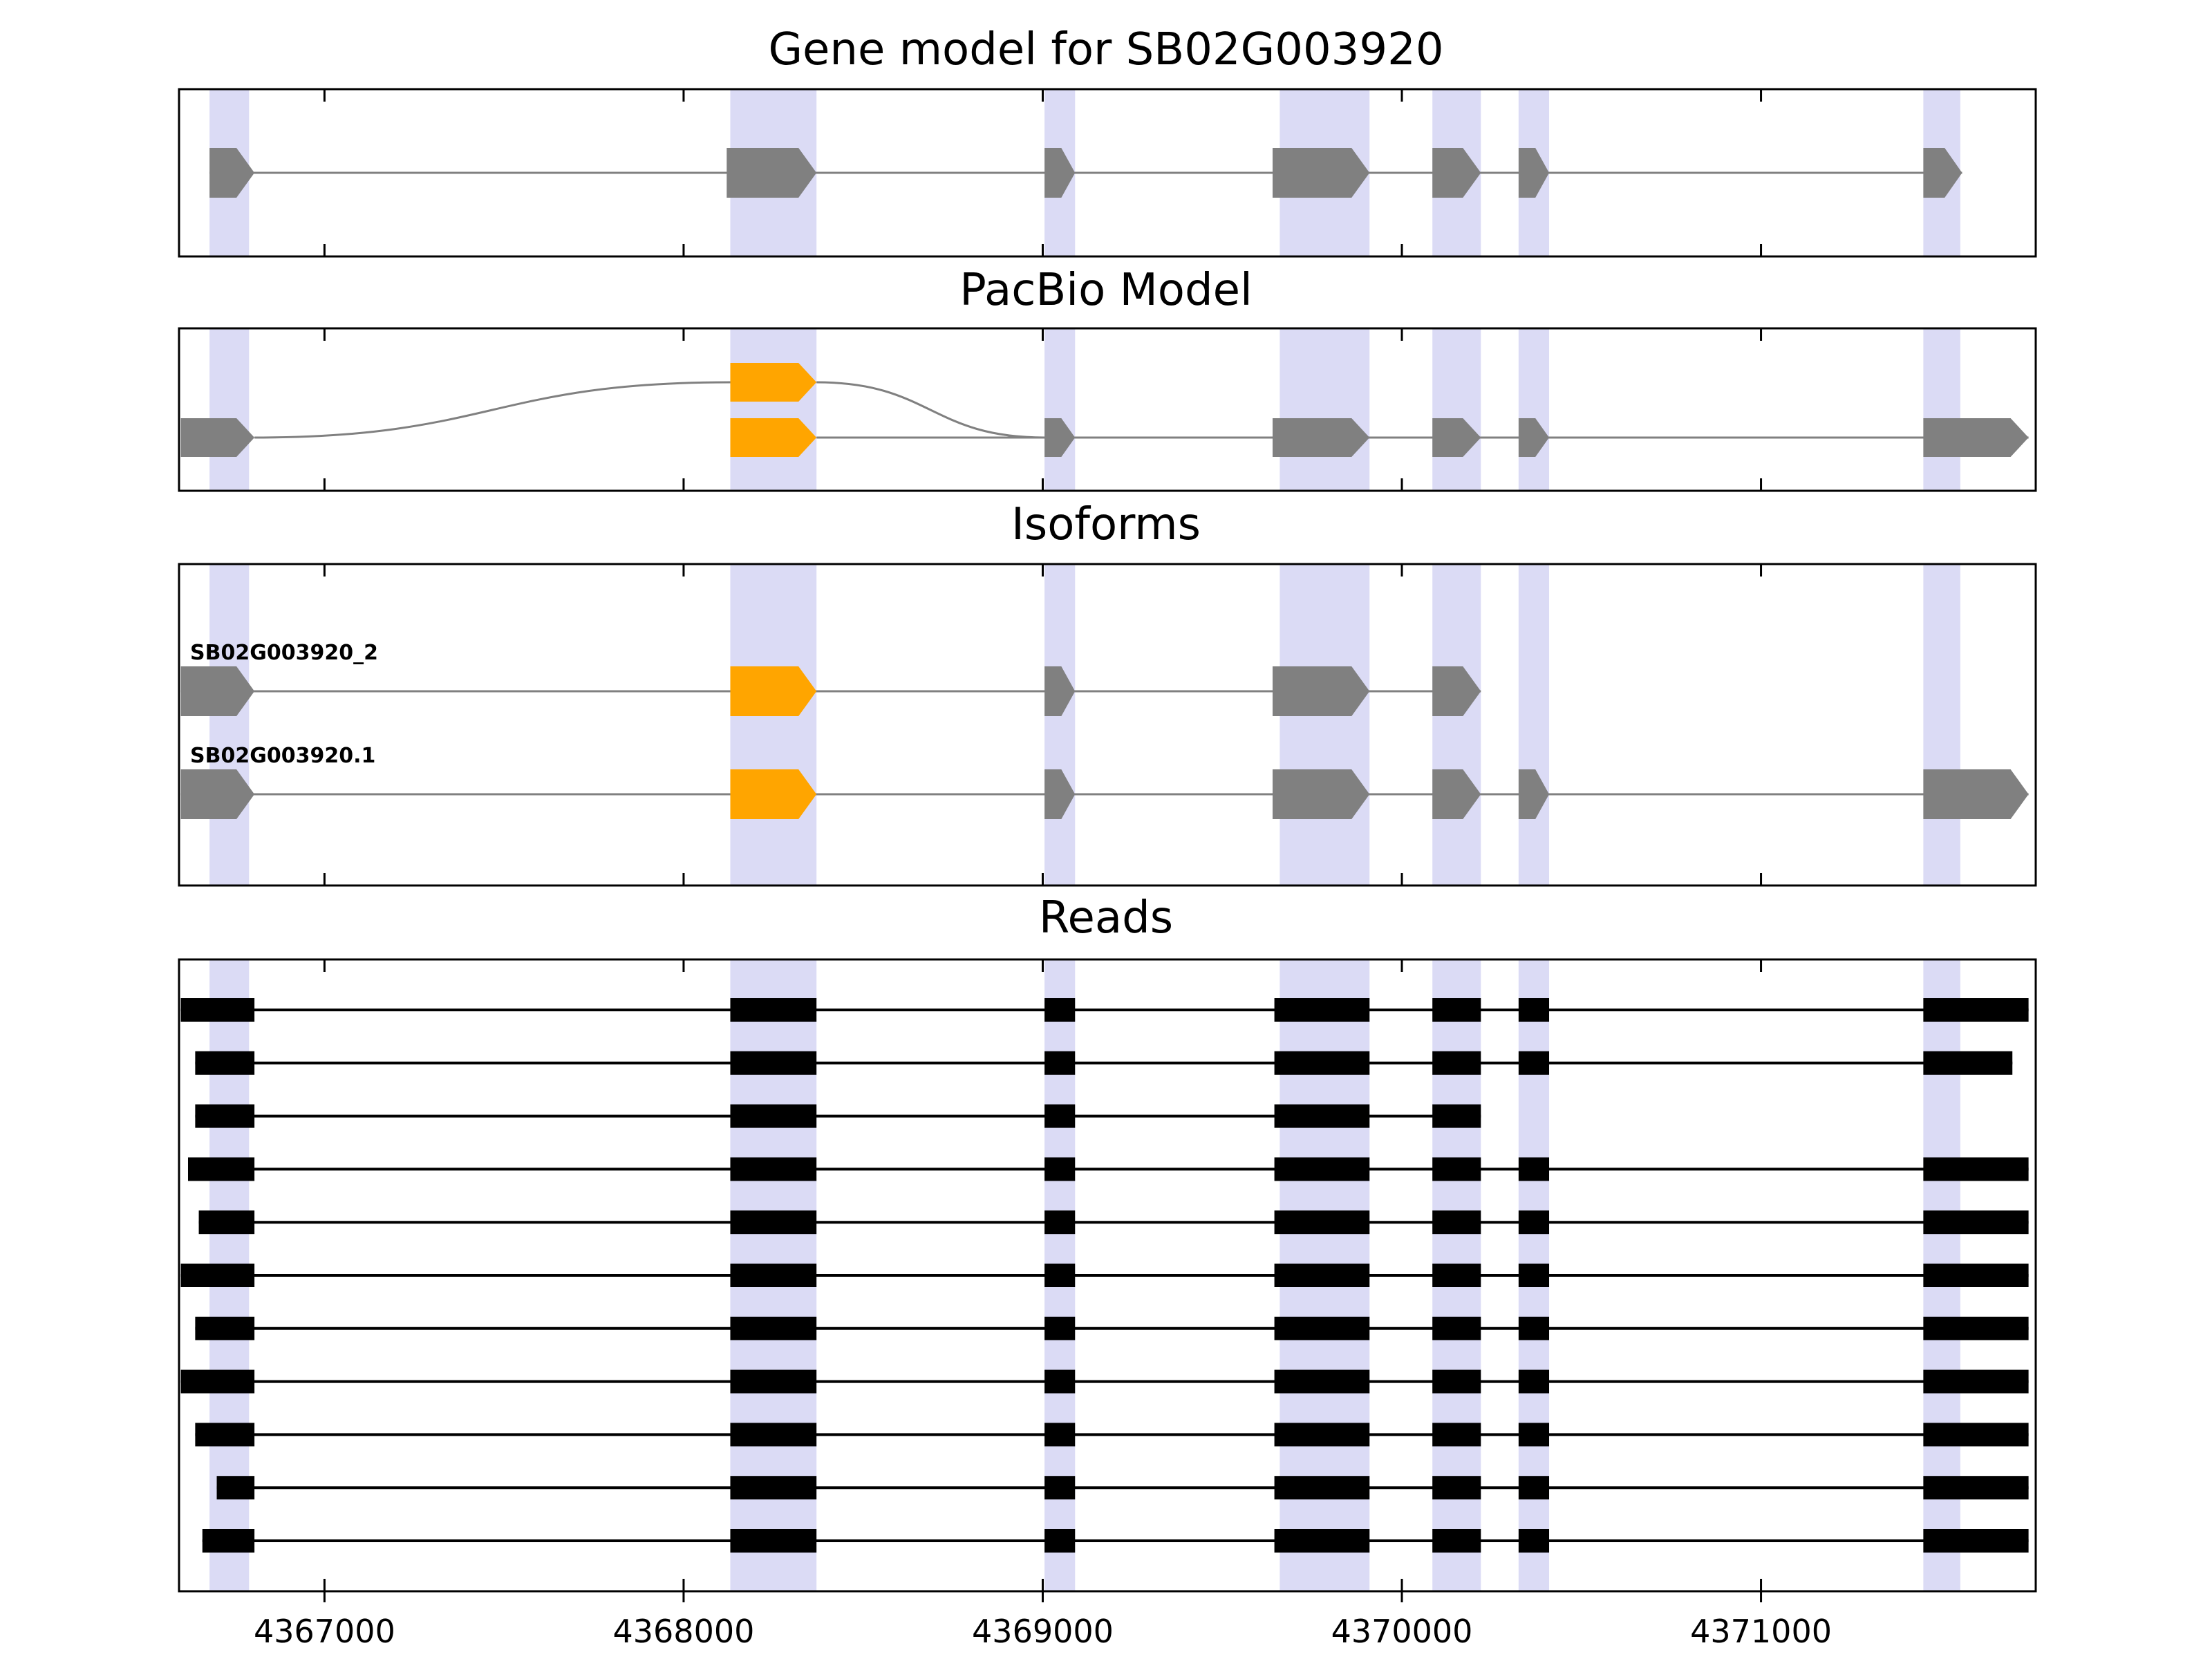  Describe the element at coordinates (1106, 49) in the screenshot. I see `gene-model-title: Gene model for SB02G003920` at that location.